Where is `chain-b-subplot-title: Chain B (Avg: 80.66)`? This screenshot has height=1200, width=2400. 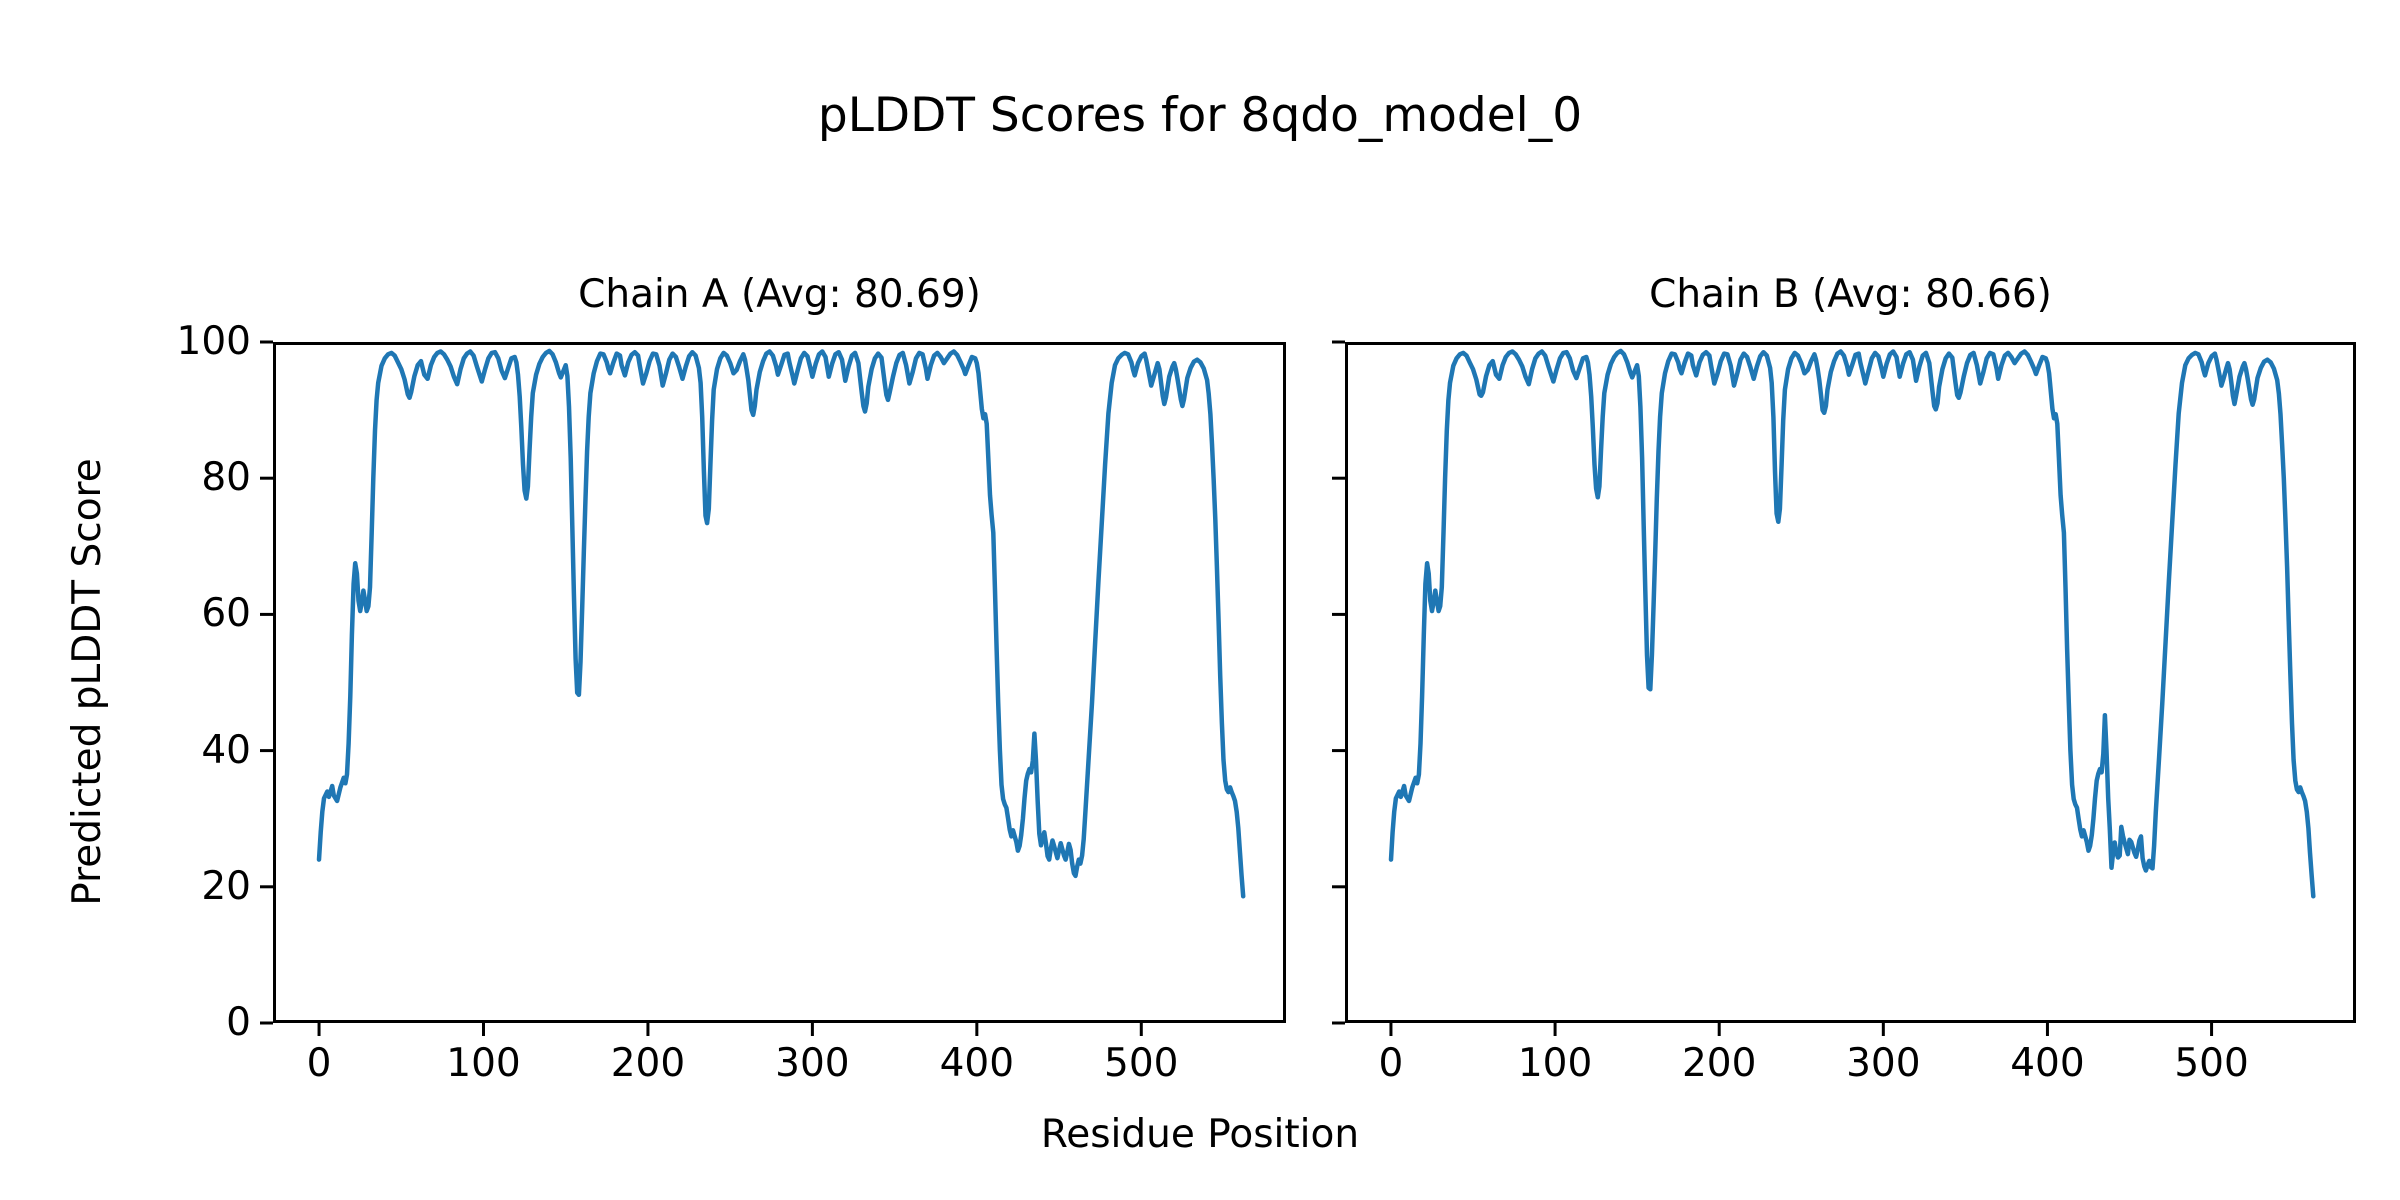 chain-b-subplot-title: Chain B (Avg: 80.66) is located at coordinates (1850, 294).